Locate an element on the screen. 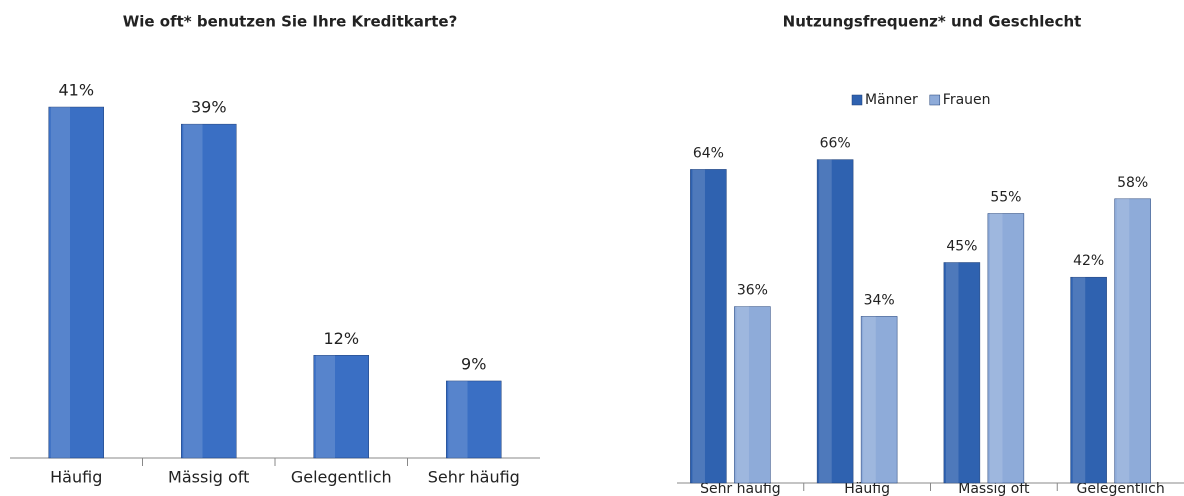 Image resolution: width=1184 pixels, height=496 pixels. value-label: 34% is located at coordinates (879, 300).